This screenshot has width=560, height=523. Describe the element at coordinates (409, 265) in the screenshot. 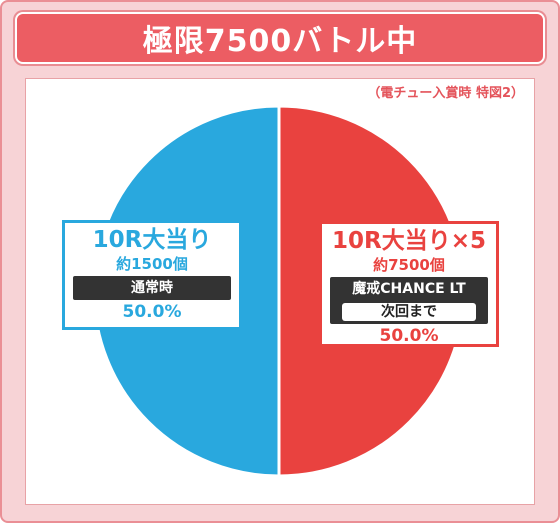

I see `slice-payout: 約7500個` at that location.